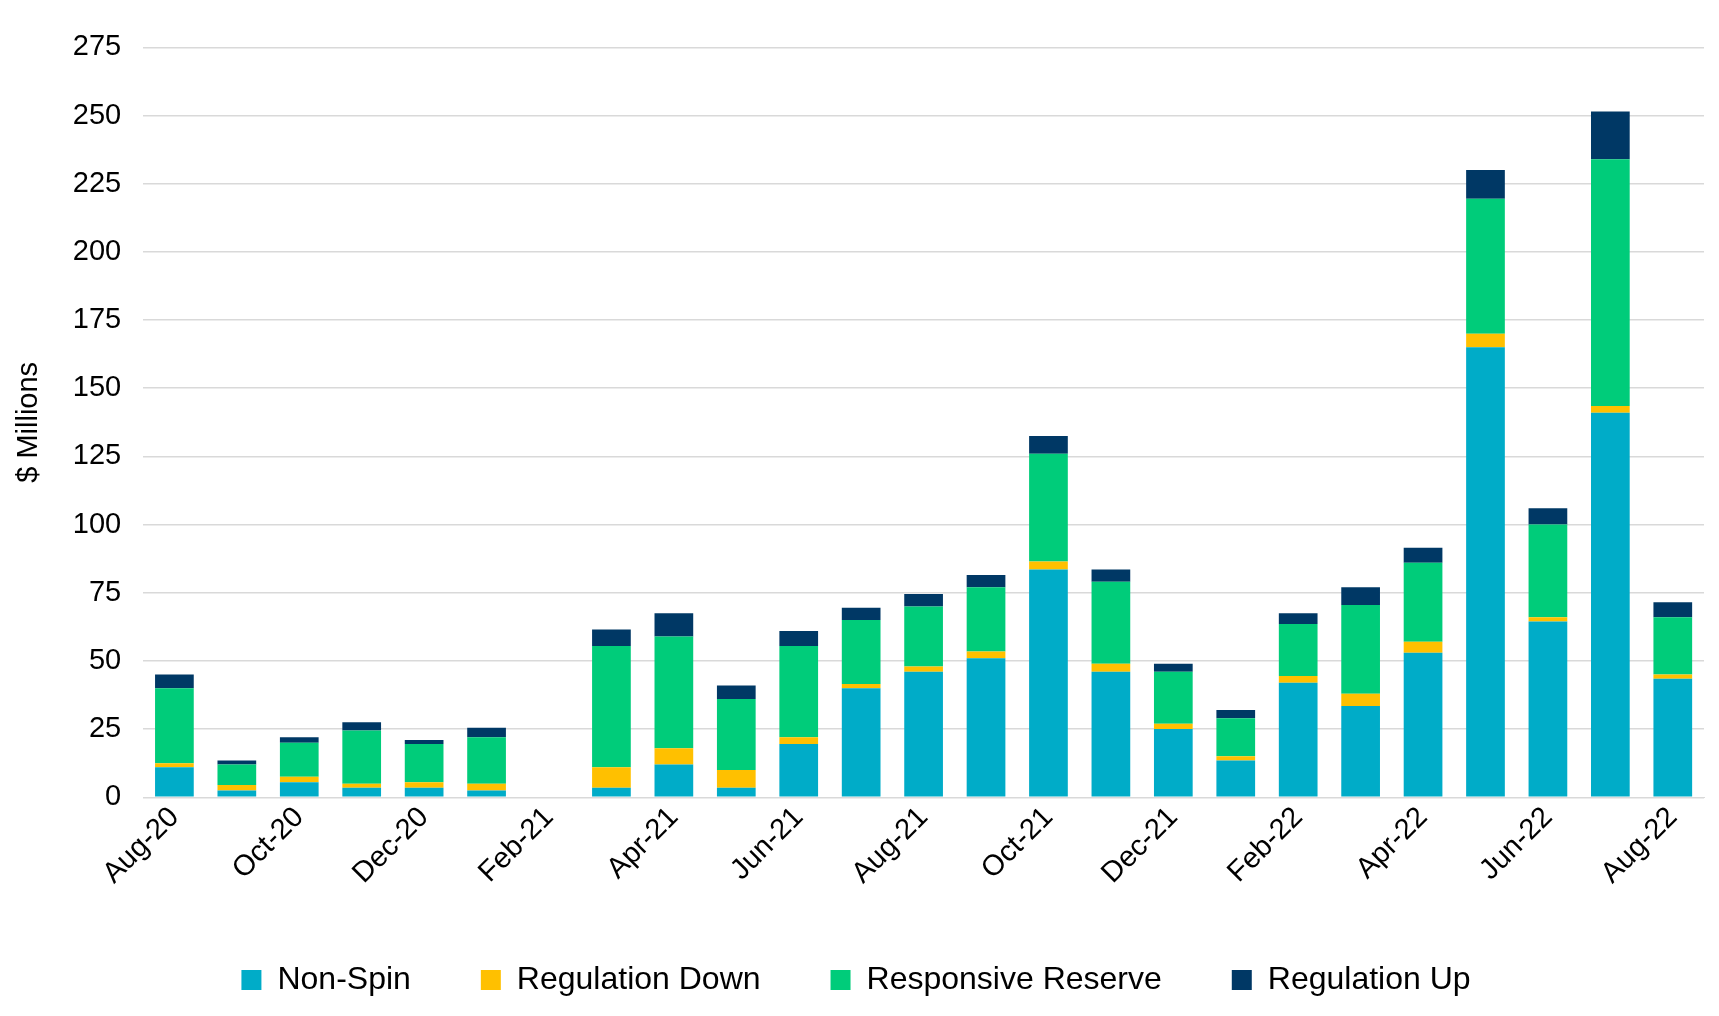  What do you see at coordinates (97, 113) in the screenshot?
I see `y-tick-label: 250` at bounding box center [97, 113].